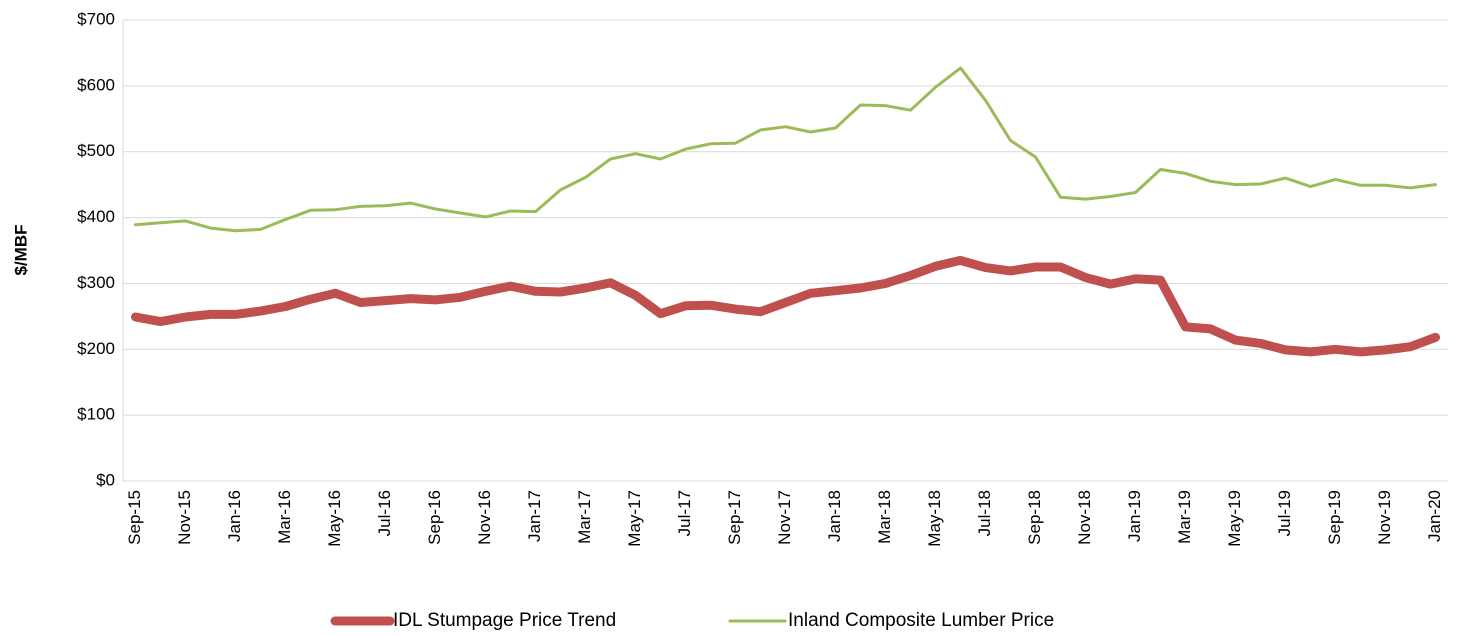 This screenshot has width=1470, height=636. Describe the element at coordinates (96, 348) in the screenshot. I see `y-tick-label: $200` at that location.